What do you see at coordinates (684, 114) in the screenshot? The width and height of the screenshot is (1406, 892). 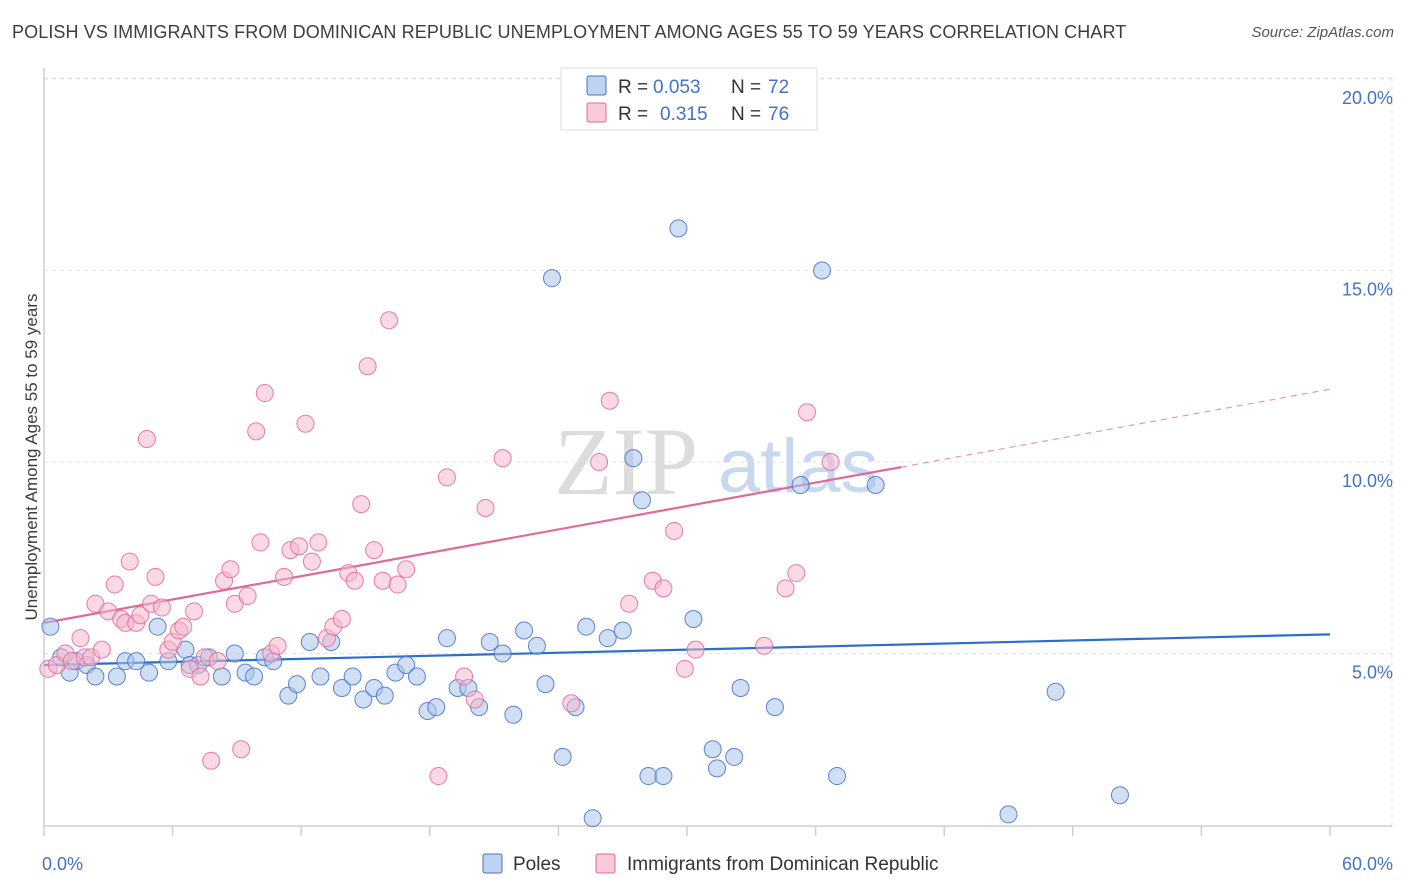 I see `legend-r-value-2: 0.315` at bounding box center [684, 114].